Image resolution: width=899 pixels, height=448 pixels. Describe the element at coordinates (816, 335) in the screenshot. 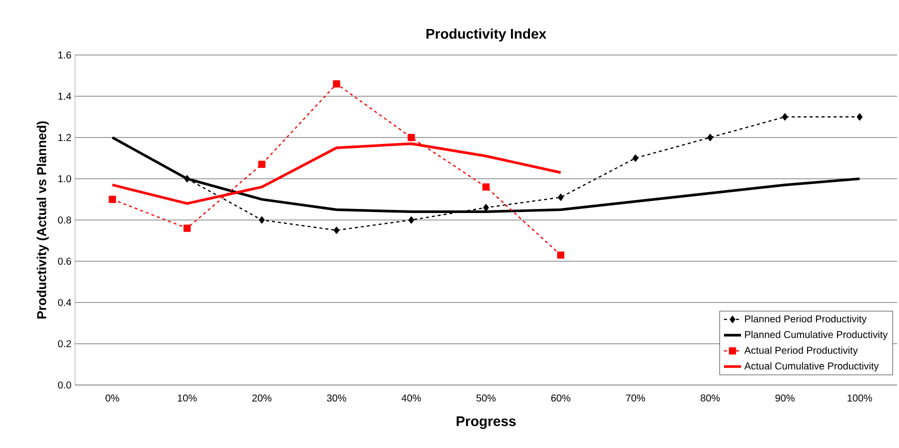

I see `legend-label: Planned Cumulative Productivity` at that location.